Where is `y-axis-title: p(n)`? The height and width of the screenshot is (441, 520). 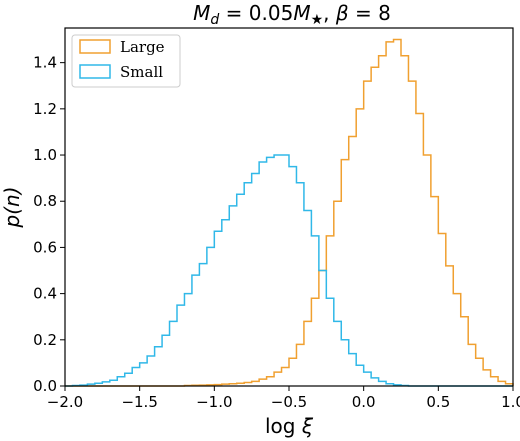
y-axis-title: p(n) is located at coordinates (12, 208).